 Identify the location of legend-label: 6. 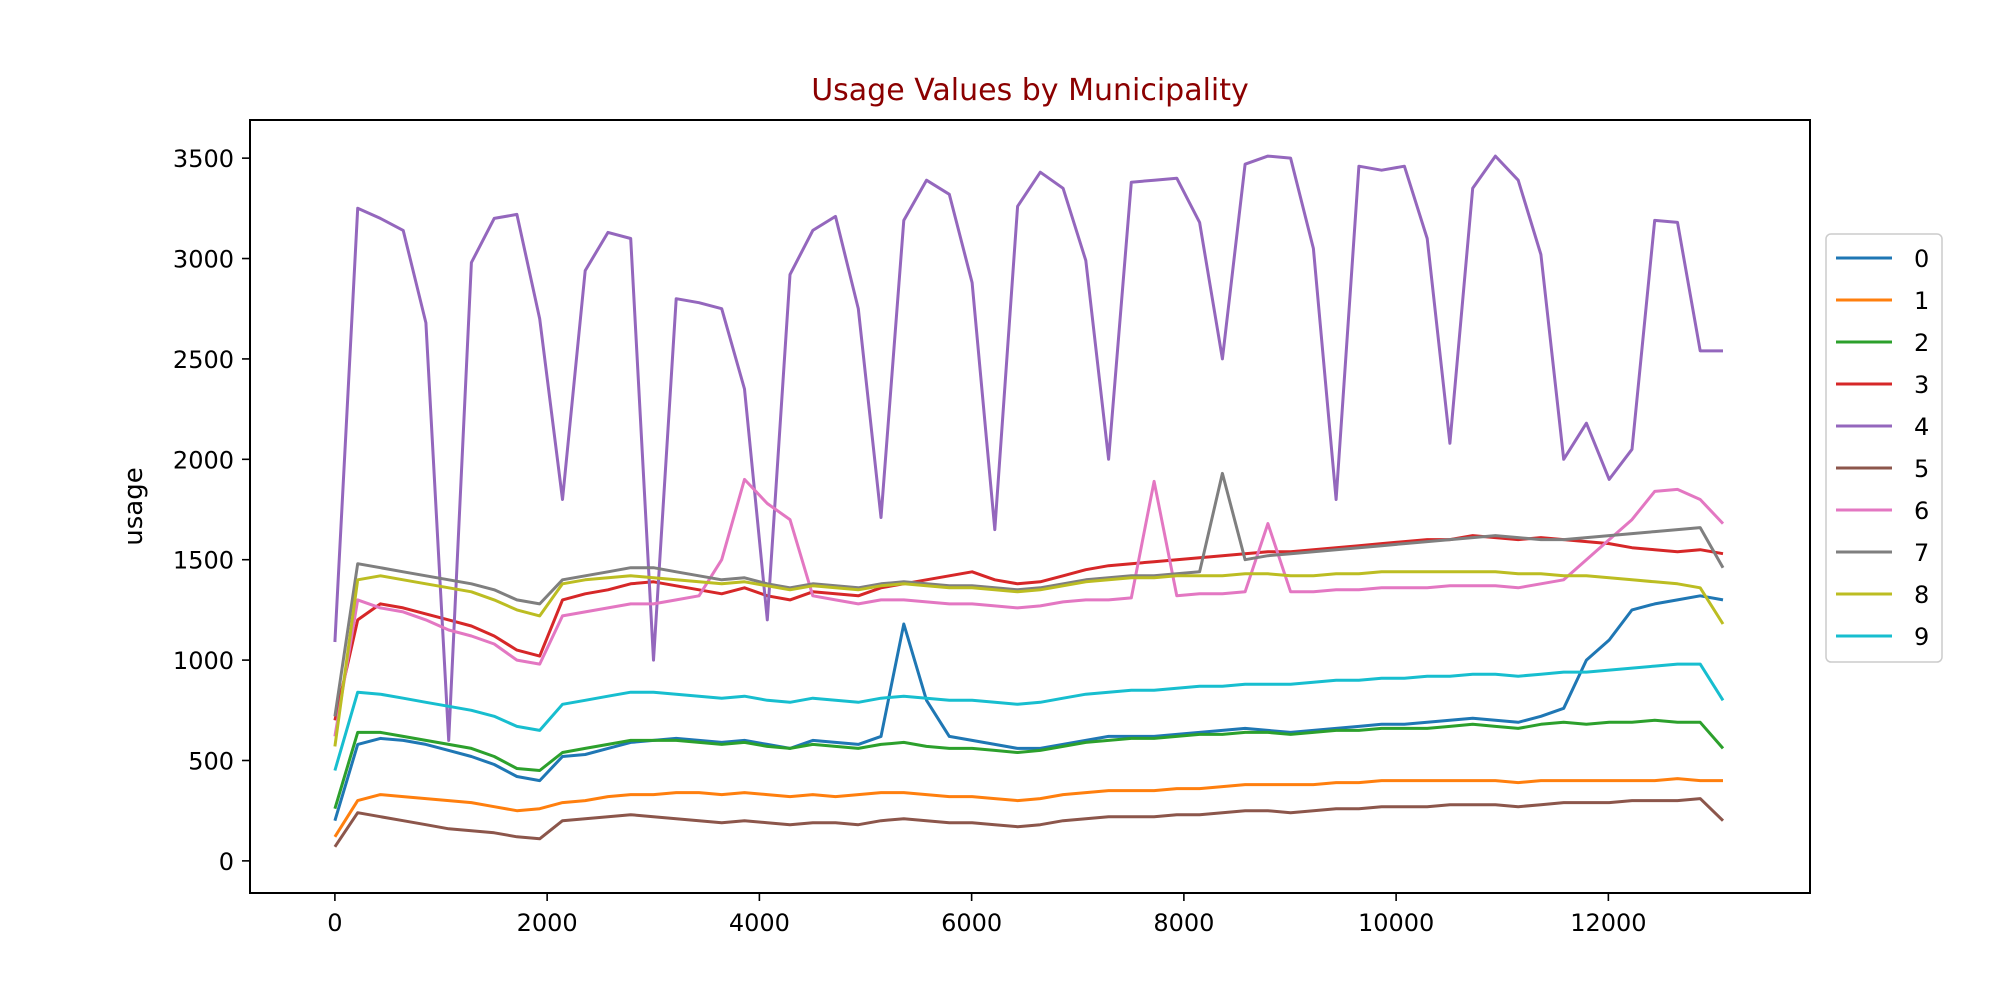
(1921, 511).